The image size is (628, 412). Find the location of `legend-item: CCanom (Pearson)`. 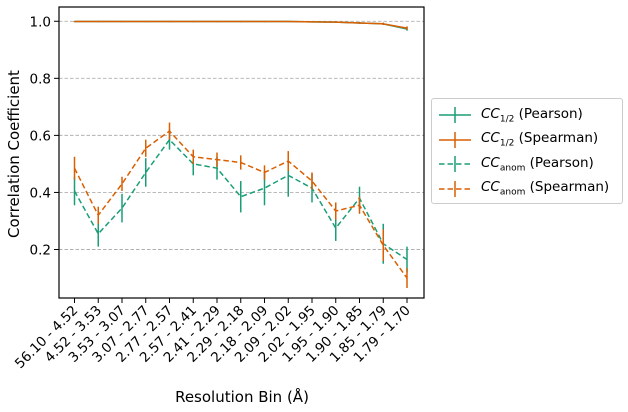

legend-item: CCanom (Pearson) is located at coordinates (527, 164).